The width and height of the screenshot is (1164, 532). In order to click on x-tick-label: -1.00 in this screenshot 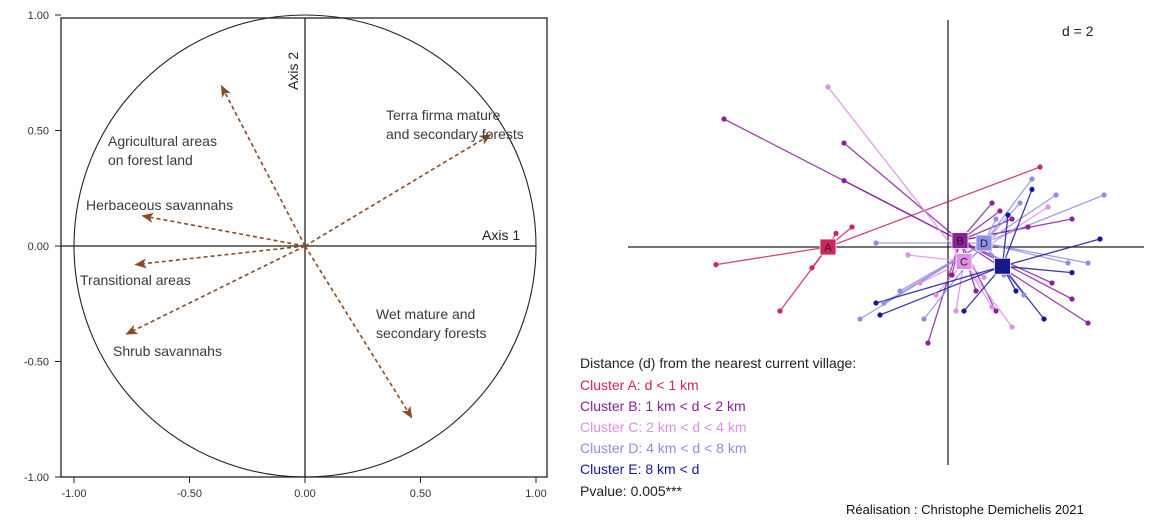, I will do `click(73, 494)`.